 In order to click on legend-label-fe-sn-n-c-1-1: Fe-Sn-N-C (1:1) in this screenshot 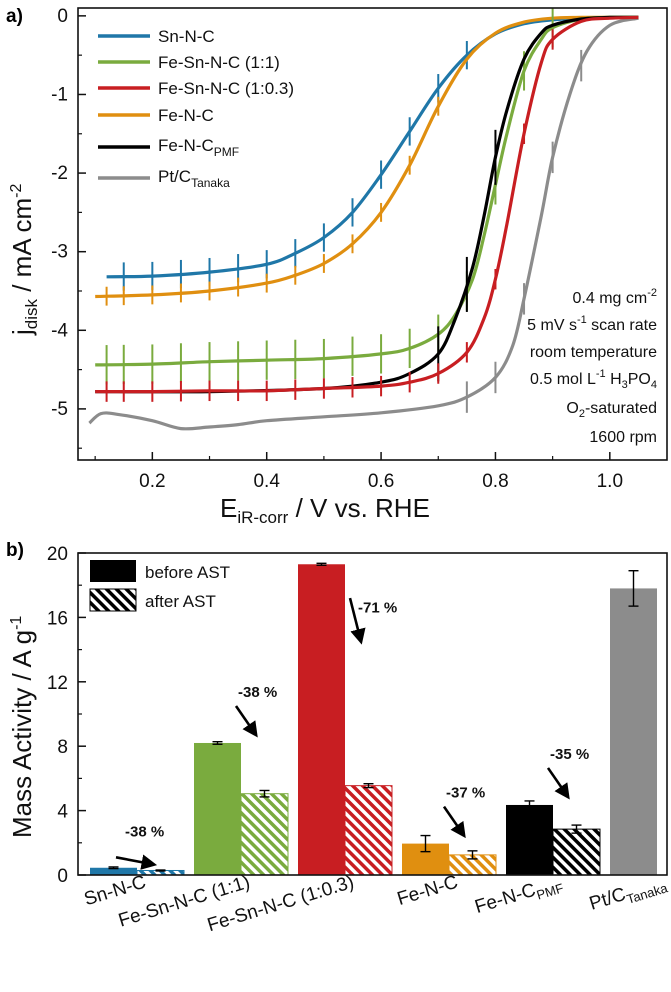, I will do `click(219, 62)`.